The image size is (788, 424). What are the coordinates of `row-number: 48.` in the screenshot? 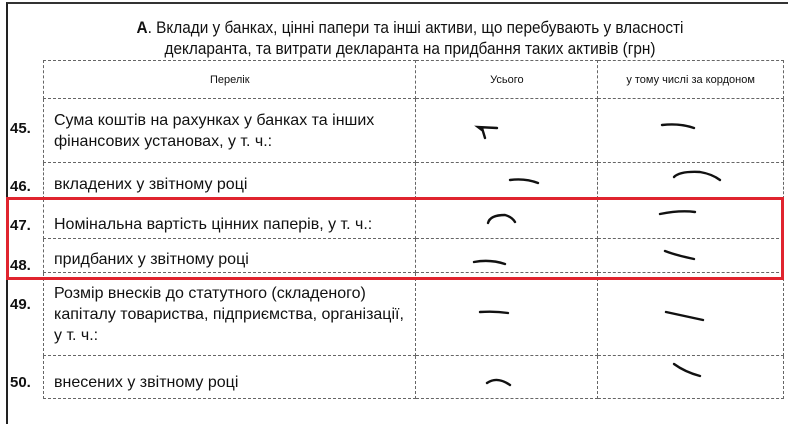 It's located at (20, 265).